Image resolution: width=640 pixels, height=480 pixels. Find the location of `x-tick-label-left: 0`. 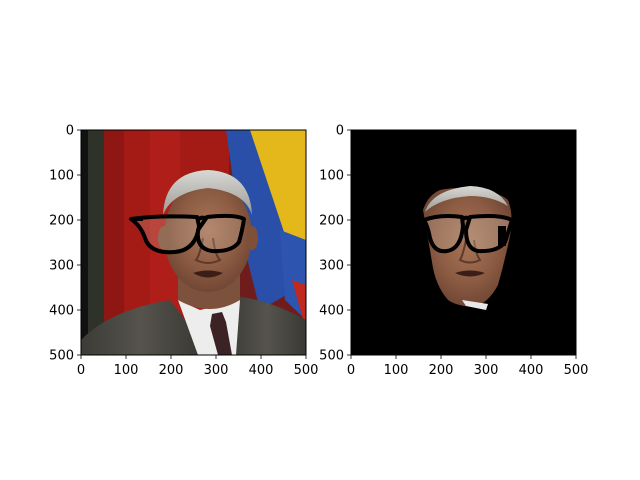

x-tick-label-left: 0 is located at coordinates (81, 370).